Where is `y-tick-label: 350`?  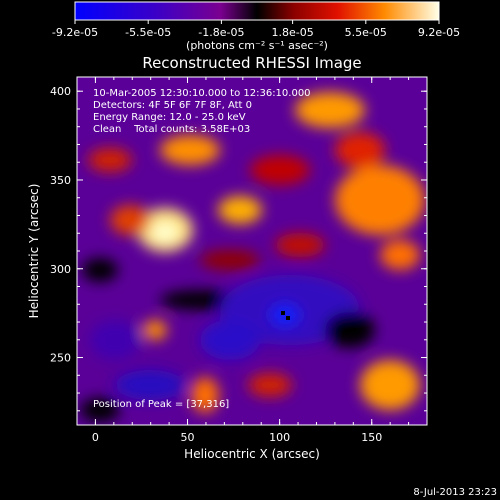 y-tick-label: 350 is located at coordinates (60, 180).